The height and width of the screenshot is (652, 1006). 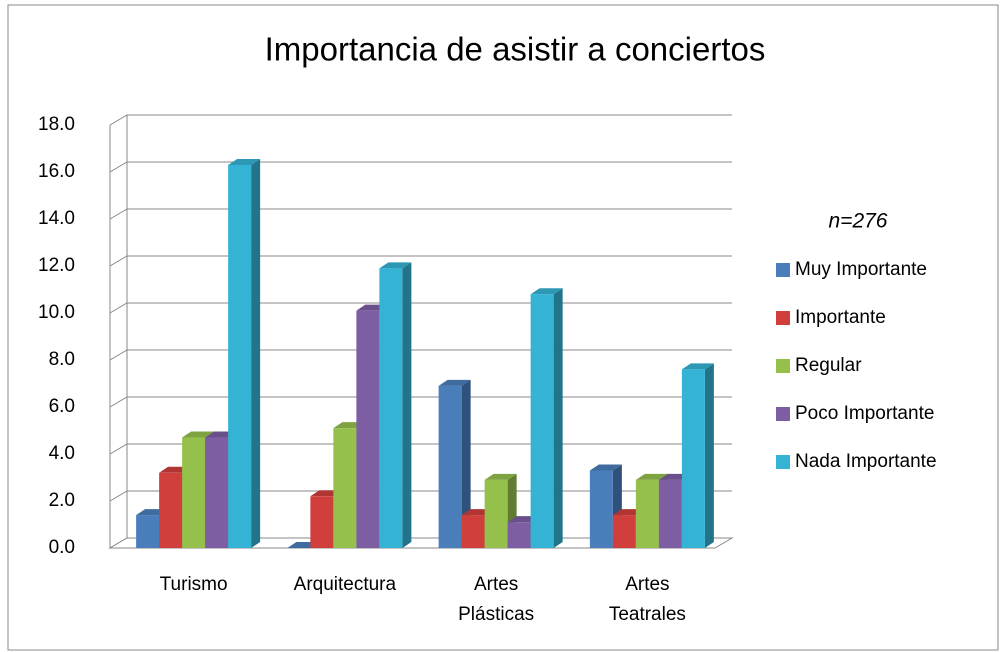 I want to click on legend-label: Poco Importante, so click(x=864, y=413).